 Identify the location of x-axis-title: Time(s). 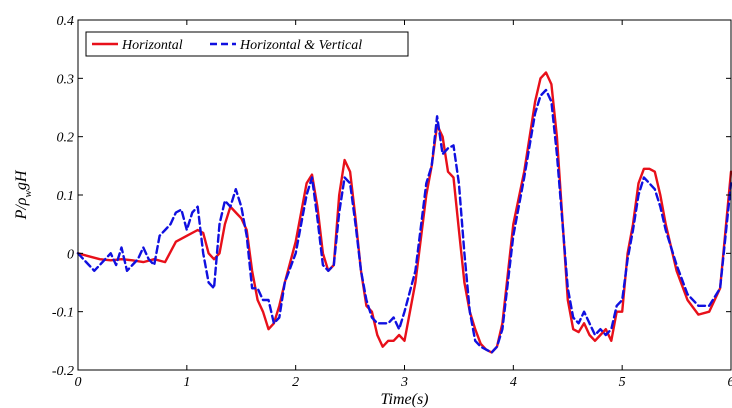
(405, 399).